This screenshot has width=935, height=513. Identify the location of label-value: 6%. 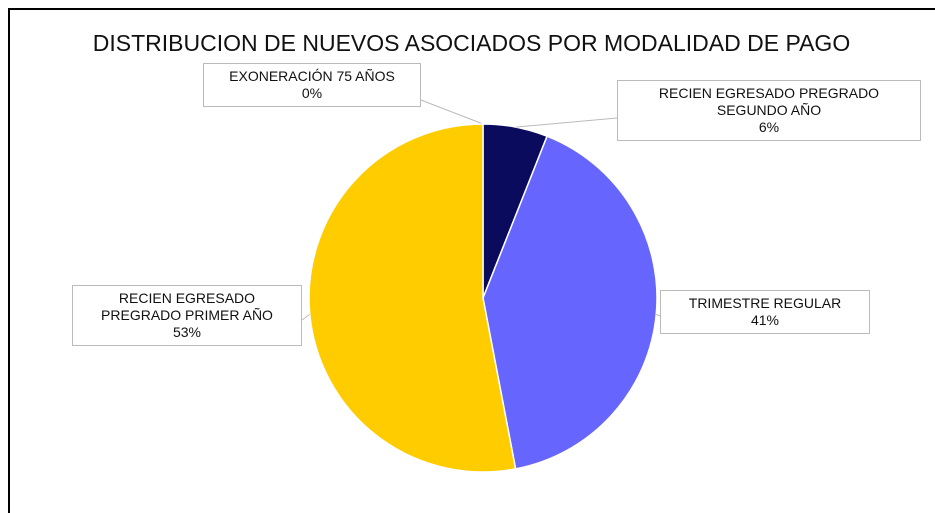
(769, 127).